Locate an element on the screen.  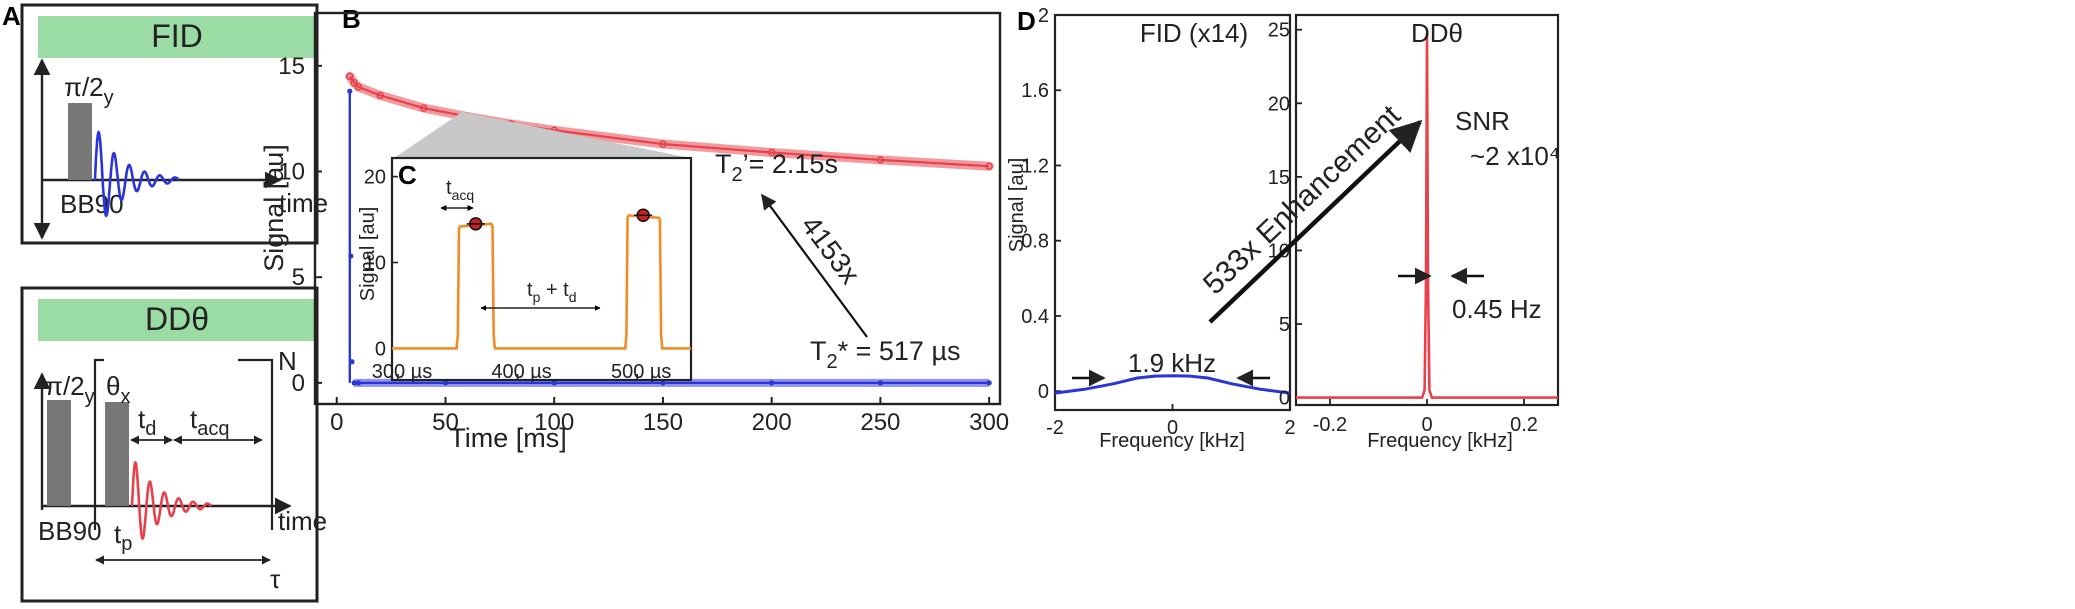
chart-b-ytick-label: 0 is located at coordinates (298, 383).